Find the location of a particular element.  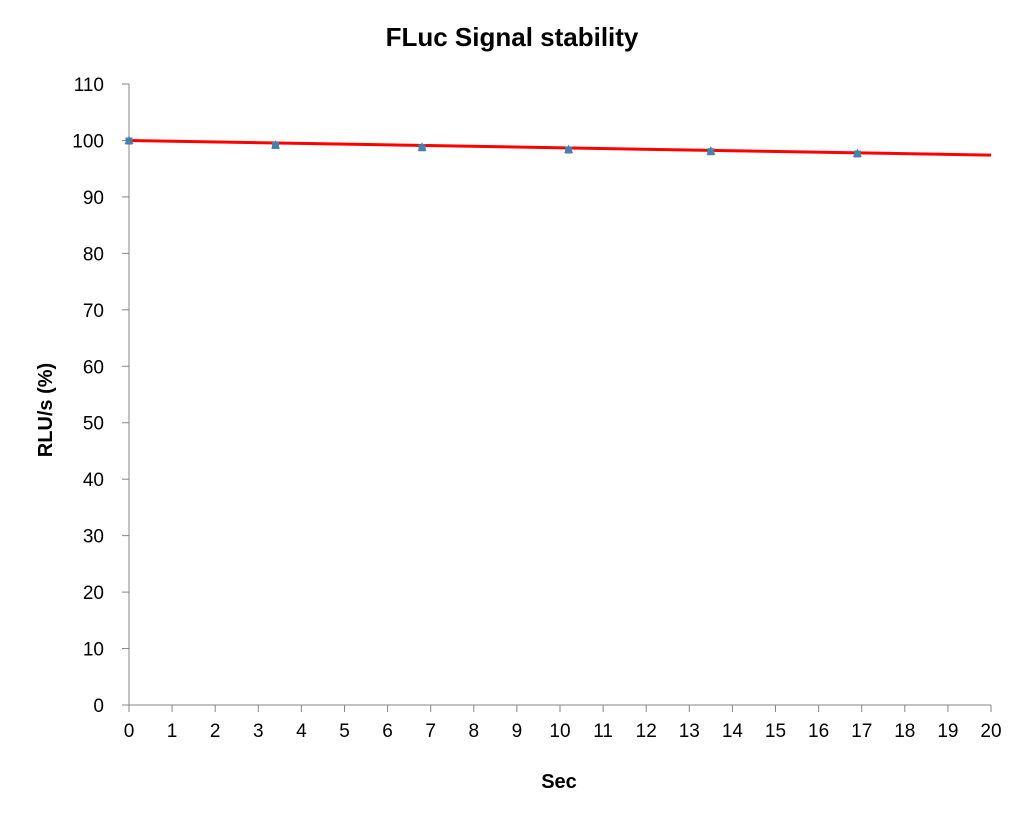

x-tick-label: 0 is located at coordinates (129, 731).